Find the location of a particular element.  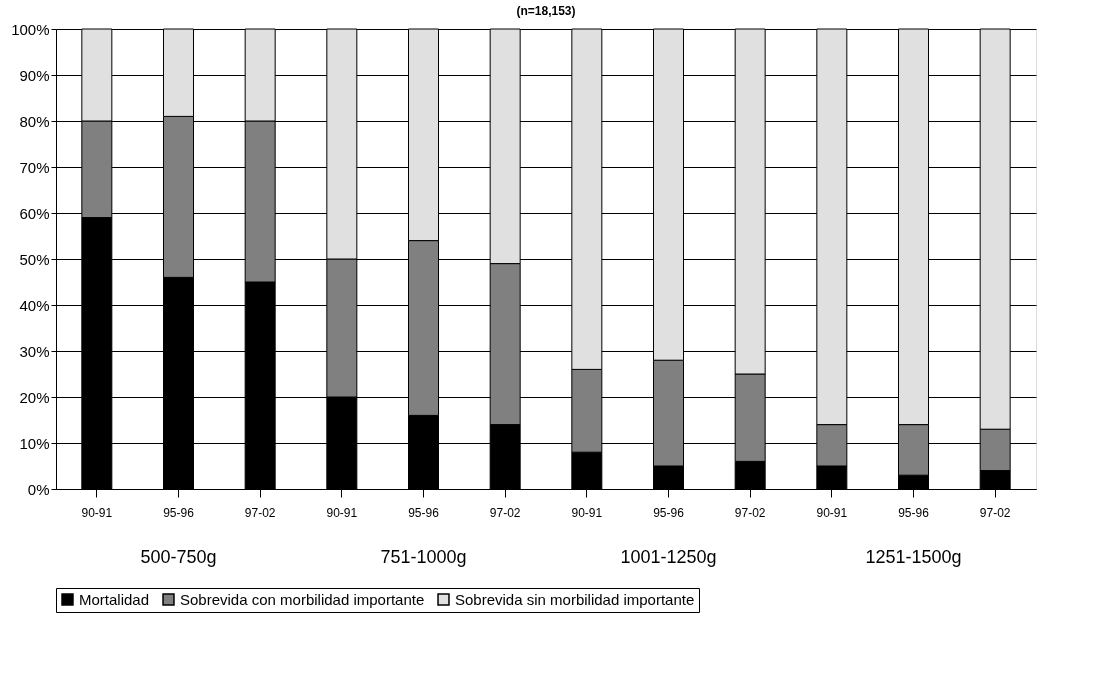

chart-subtitle: (n=18,153) is located at coordinates (546, 11).